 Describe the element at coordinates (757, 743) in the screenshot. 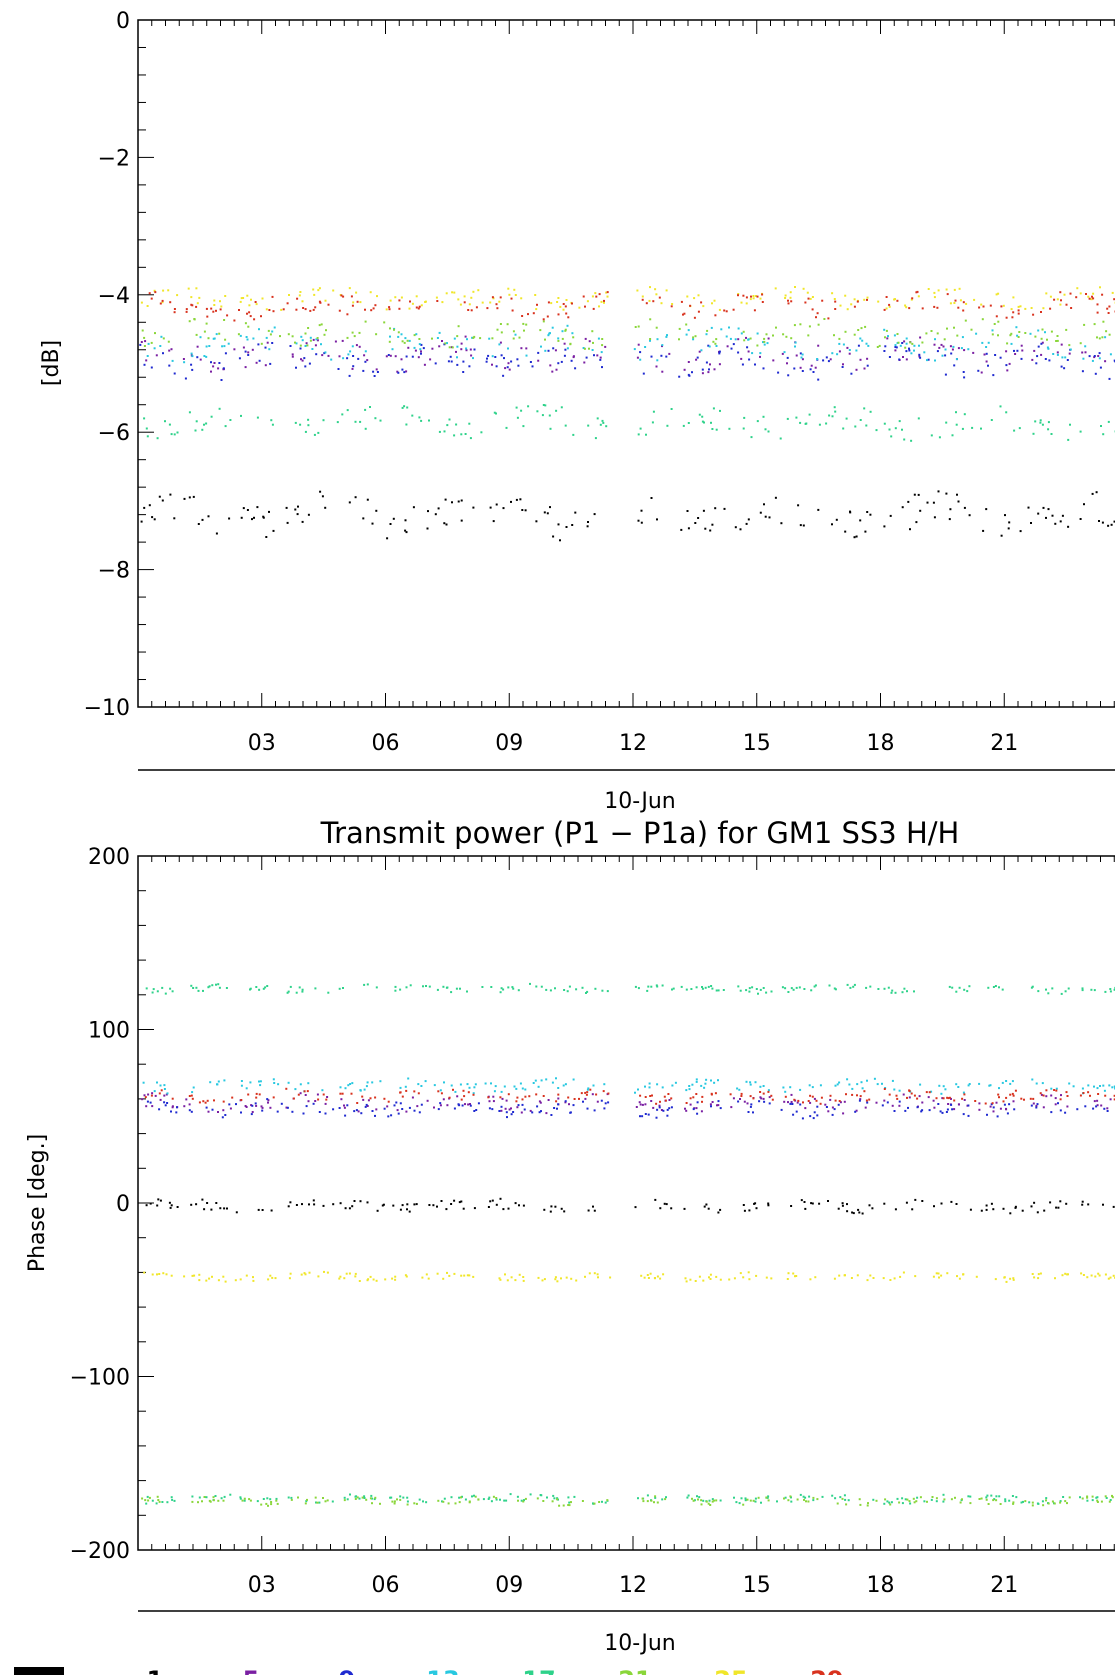

I see `power-xtick-label: 15` at that location.